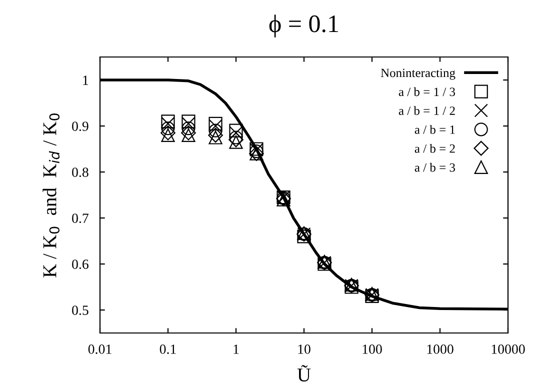 The width and height of the screenshot is (534, 382). I want to click on x-tick-label: 10000, so click(508, 349).